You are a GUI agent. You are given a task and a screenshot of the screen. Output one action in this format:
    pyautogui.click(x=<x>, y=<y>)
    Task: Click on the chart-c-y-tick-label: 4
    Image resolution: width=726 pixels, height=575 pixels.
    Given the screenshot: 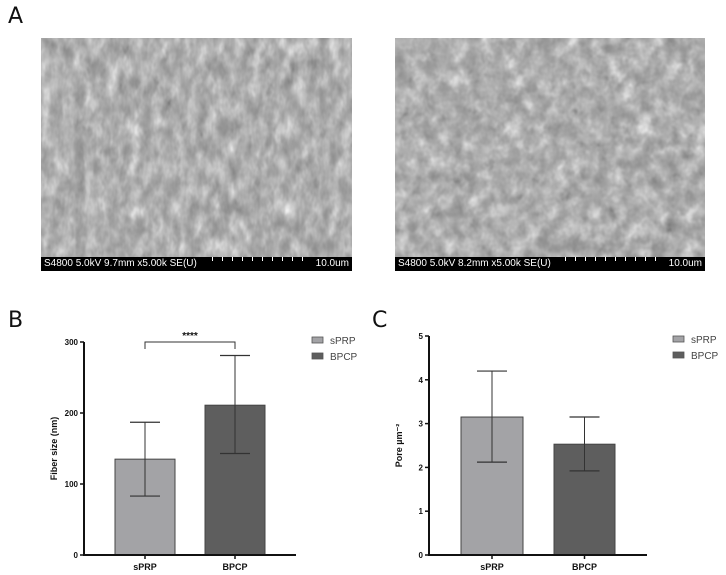 What is the action you would take?
    pyautogui.click(x=421, y=380)
    